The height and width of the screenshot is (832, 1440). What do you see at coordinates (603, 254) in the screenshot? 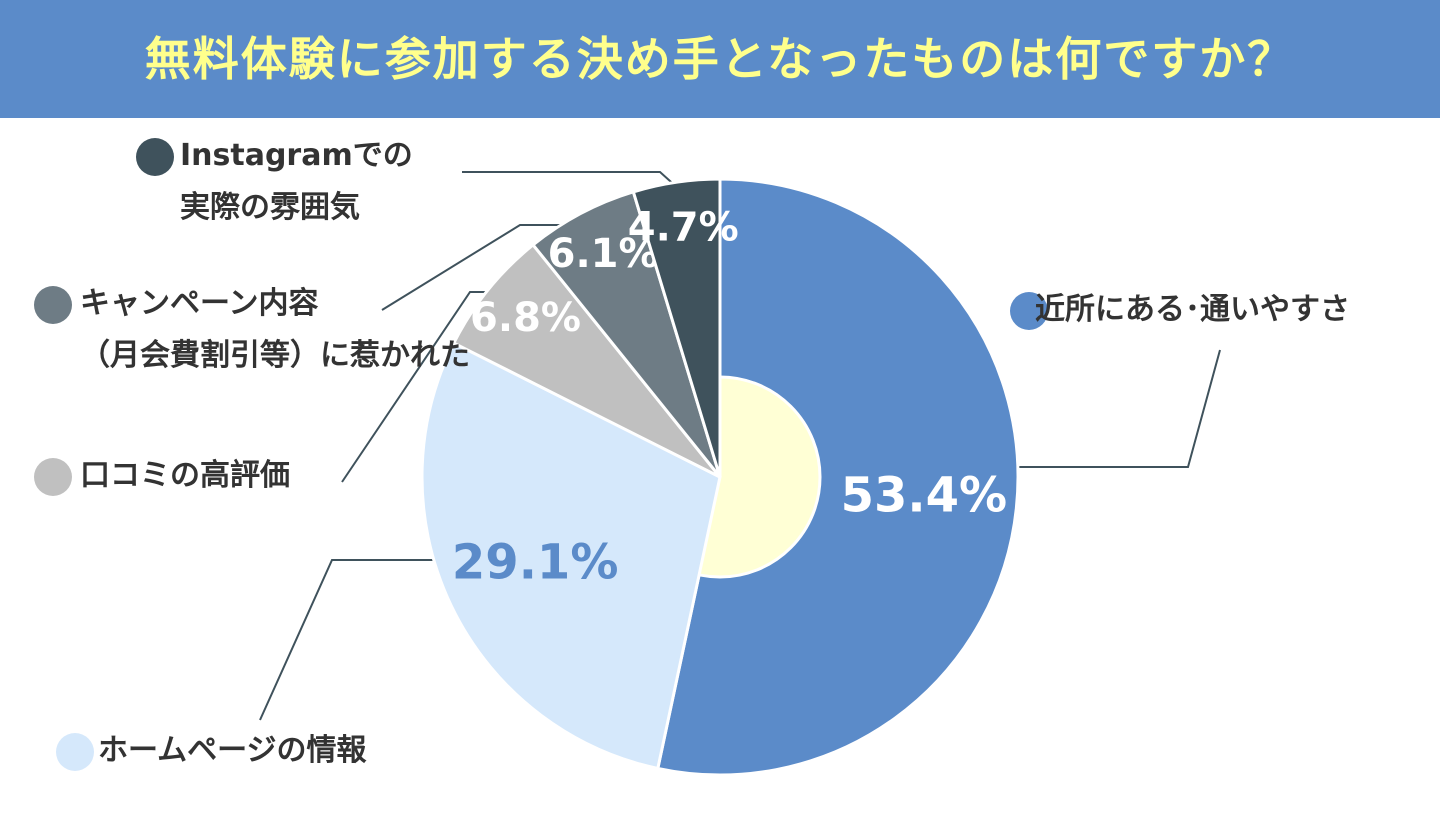
I see `value-label: 6.1%` at bounding box center [603, 254].